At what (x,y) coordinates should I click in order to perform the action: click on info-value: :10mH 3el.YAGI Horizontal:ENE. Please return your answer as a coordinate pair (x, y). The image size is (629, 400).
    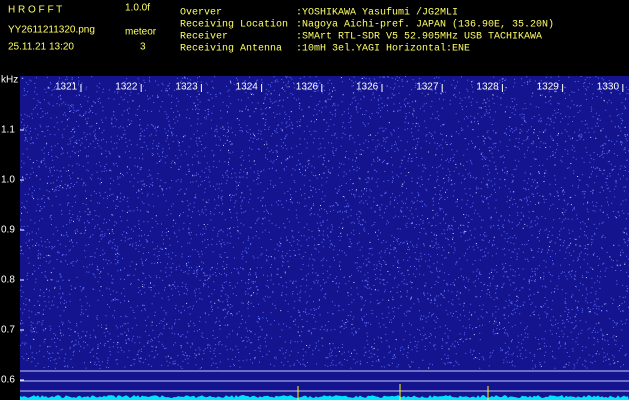
    Looking at the image, I should click on (383, 49).